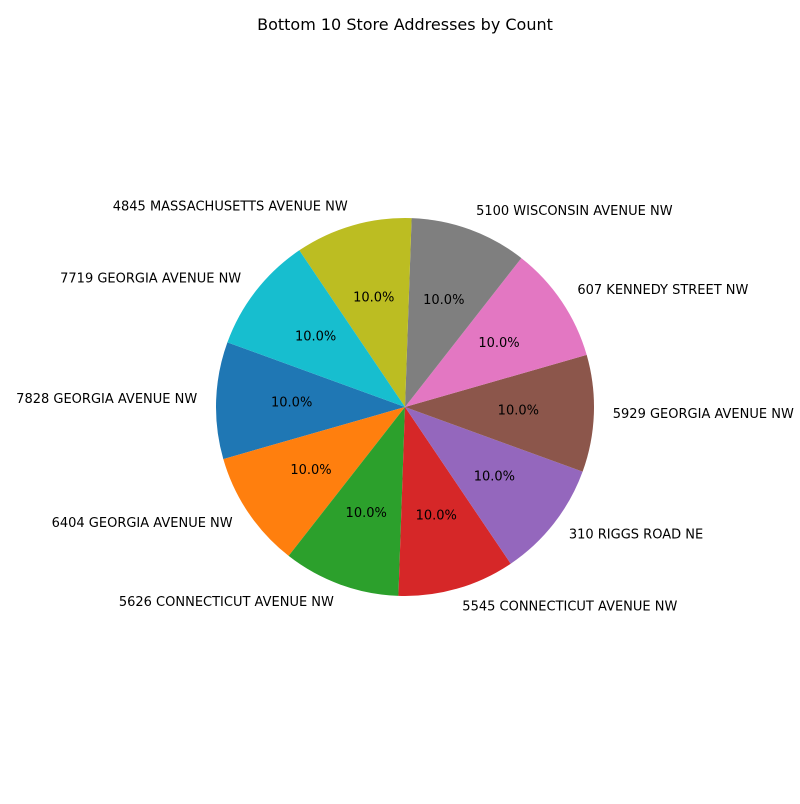  I want to click on slice-category-label: 5626 CONNECTICUT AVENUE NW, so click(226, 602).